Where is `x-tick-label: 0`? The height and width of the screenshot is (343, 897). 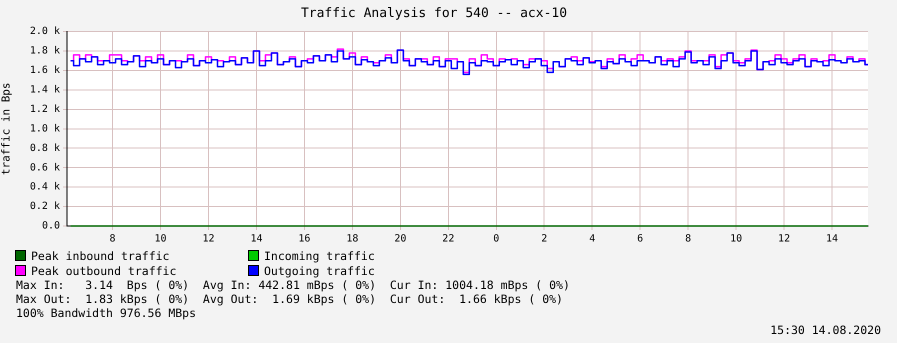 x-tick-label: 0 is located at coordinates (496, 239).